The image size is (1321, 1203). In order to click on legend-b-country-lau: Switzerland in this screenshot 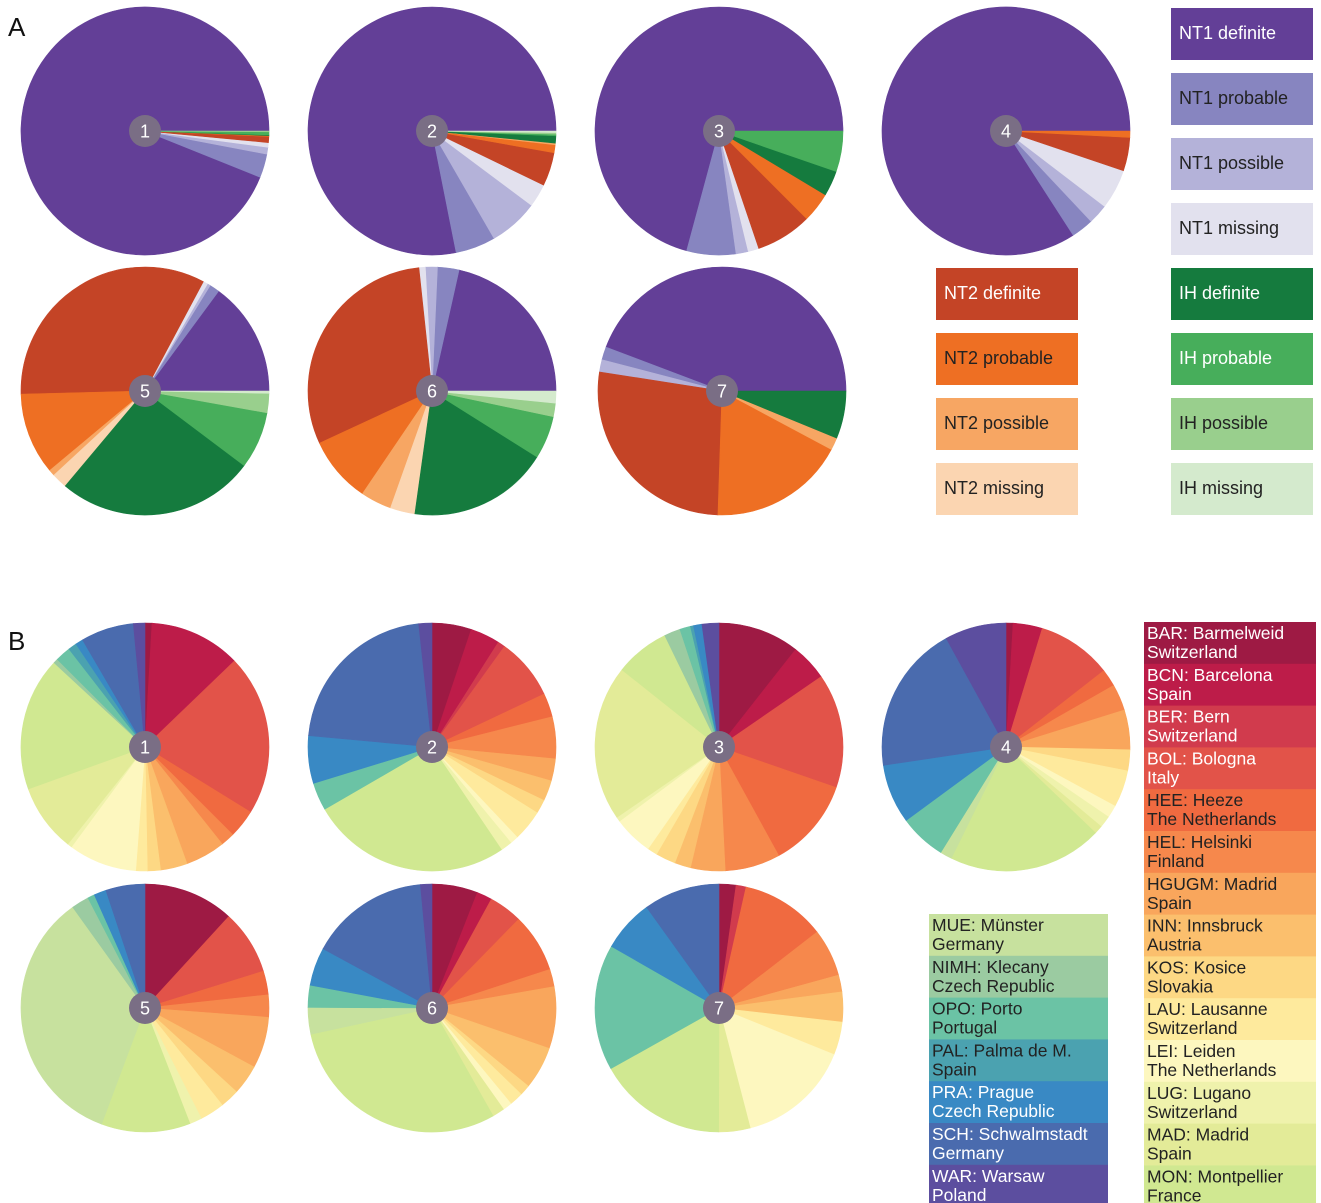, I will do `click(1192, 1028)`.